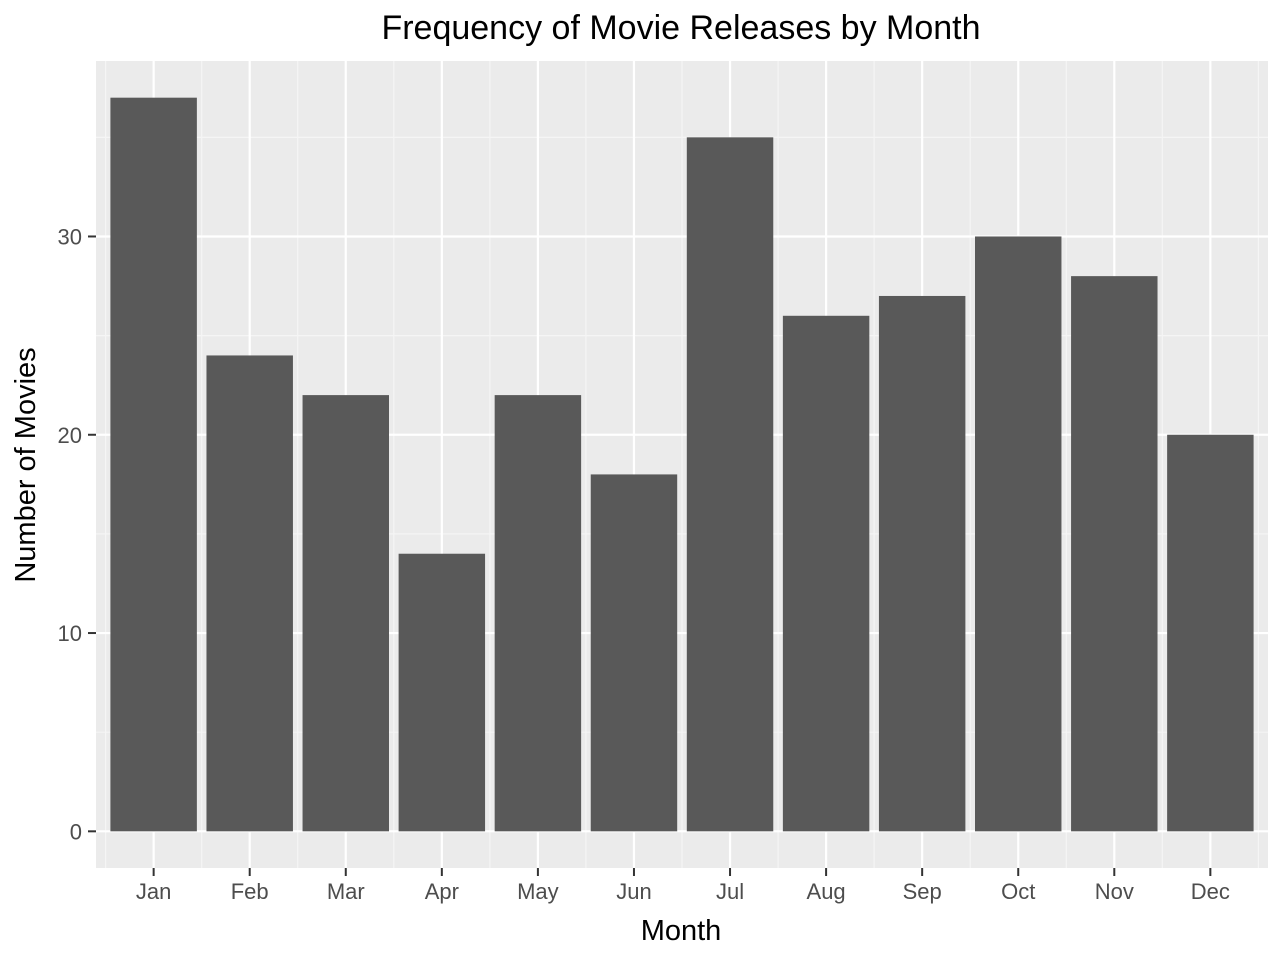 This screenshot has width=1280, height=960. What do you see at coordinates (922, 563) in the screenshot?
I see `bar-sep` at bounding box center [922, 563].